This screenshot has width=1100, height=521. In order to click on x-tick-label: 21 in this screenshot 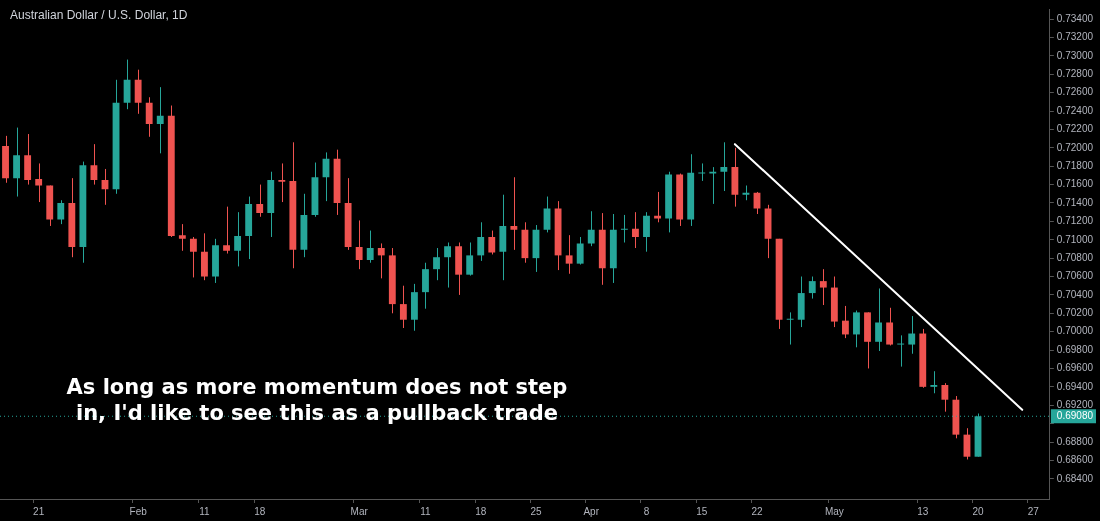, I will do `click(39, 511)`.